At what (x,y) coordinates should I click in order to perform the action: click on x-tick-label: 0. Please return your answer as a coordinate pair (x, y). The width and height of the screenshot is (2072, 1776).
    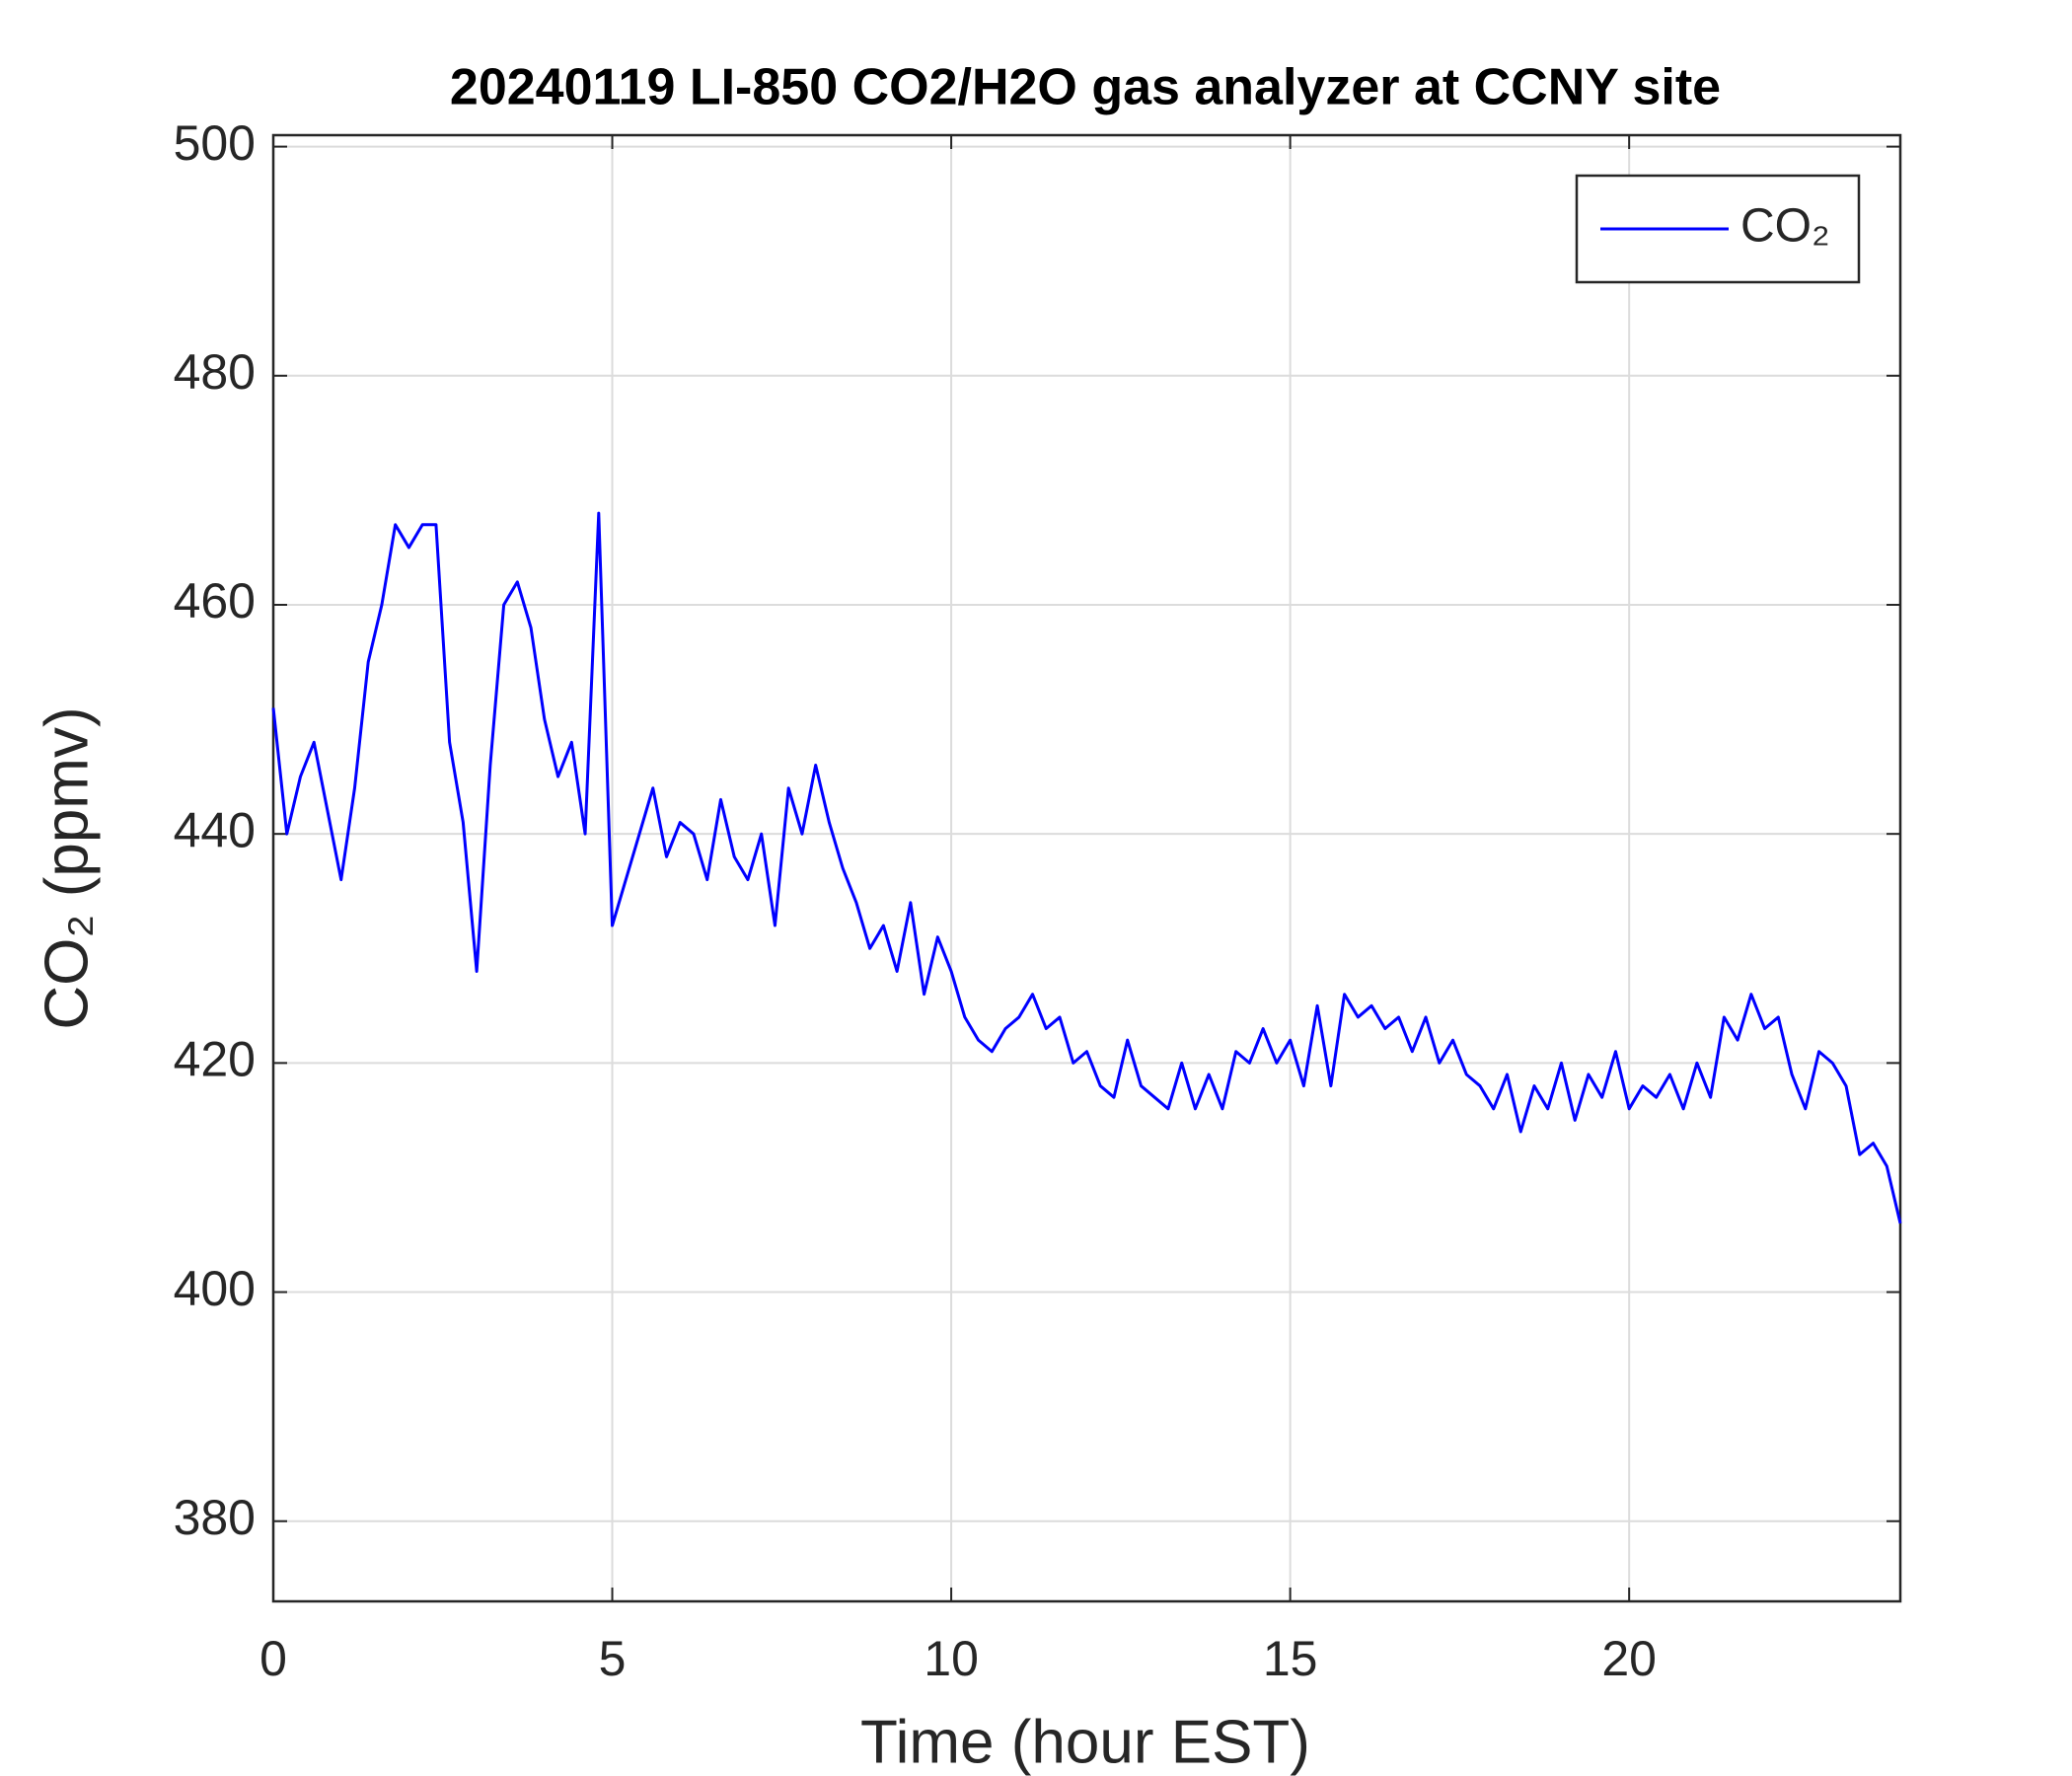
    Looking at the image, I should click on (273, 1659).